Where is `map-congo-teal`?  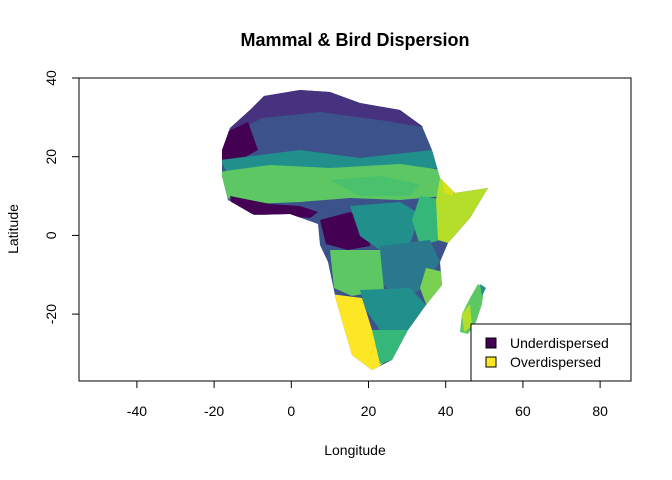
map-congo-teal is located at coordinates (385, 226).